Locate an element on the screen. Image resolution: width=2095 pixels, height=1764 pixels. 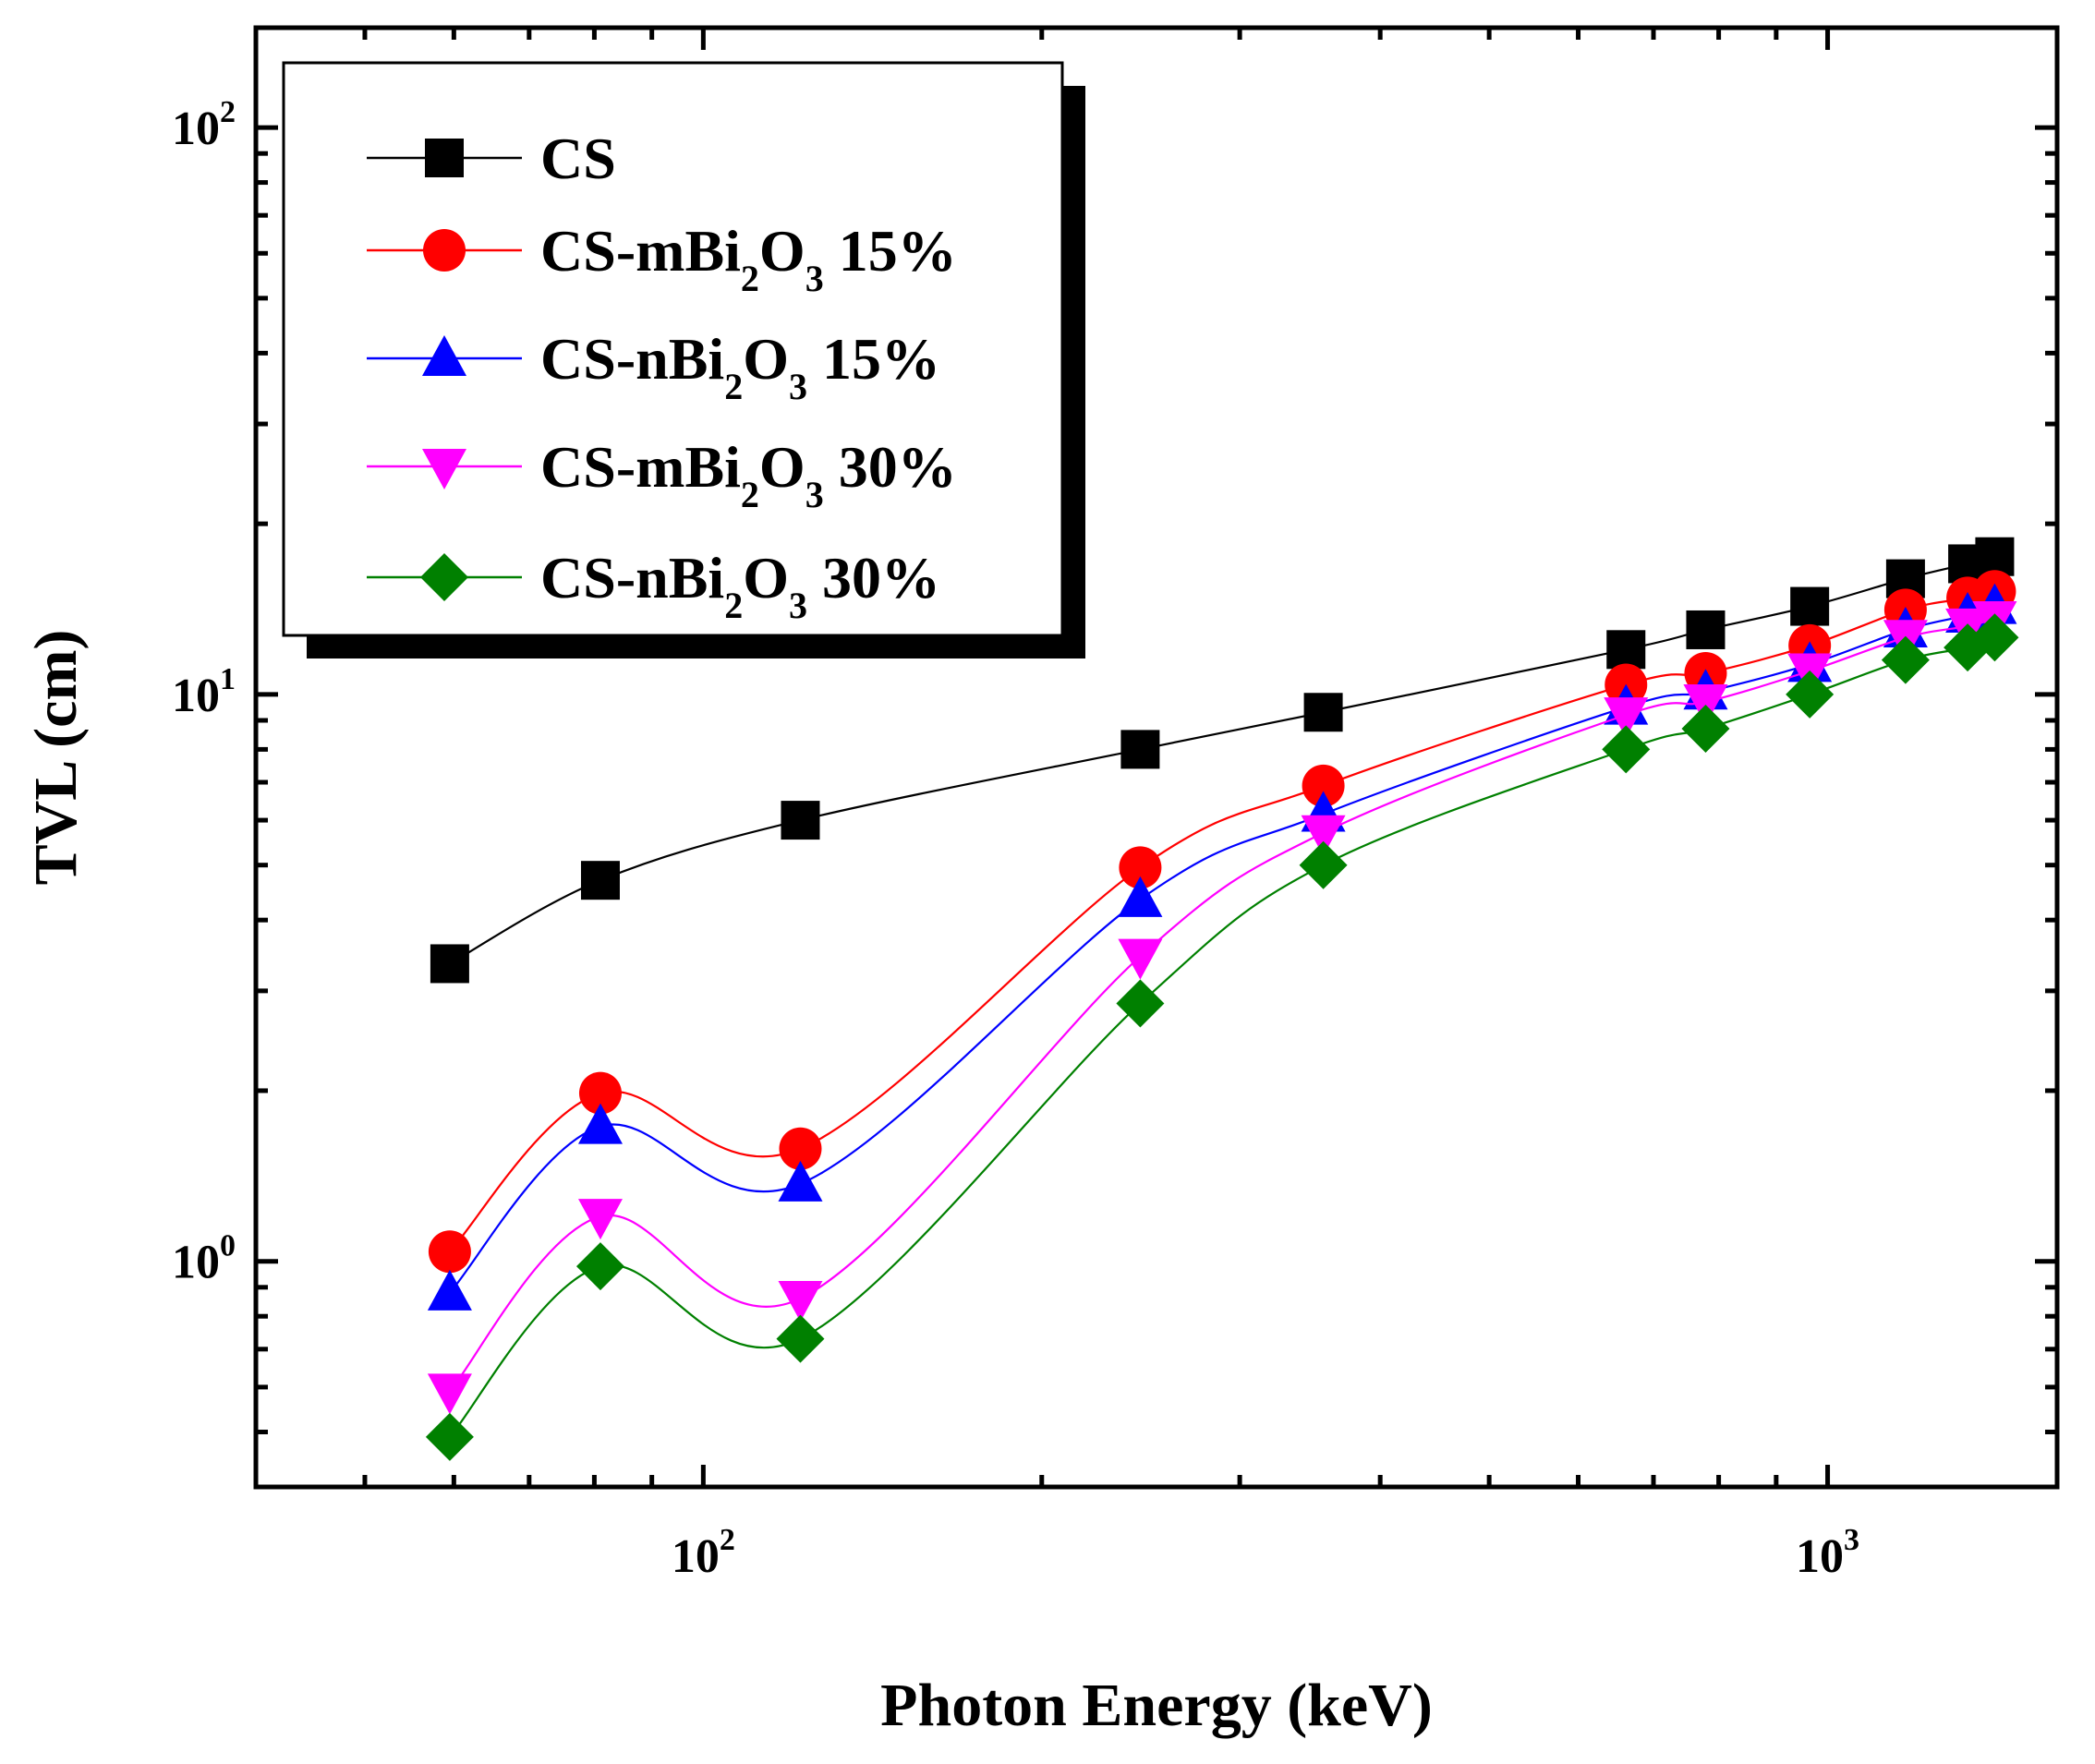
legend-entry: CS-mBi2O3 30% is located at coordinates (662, 474).